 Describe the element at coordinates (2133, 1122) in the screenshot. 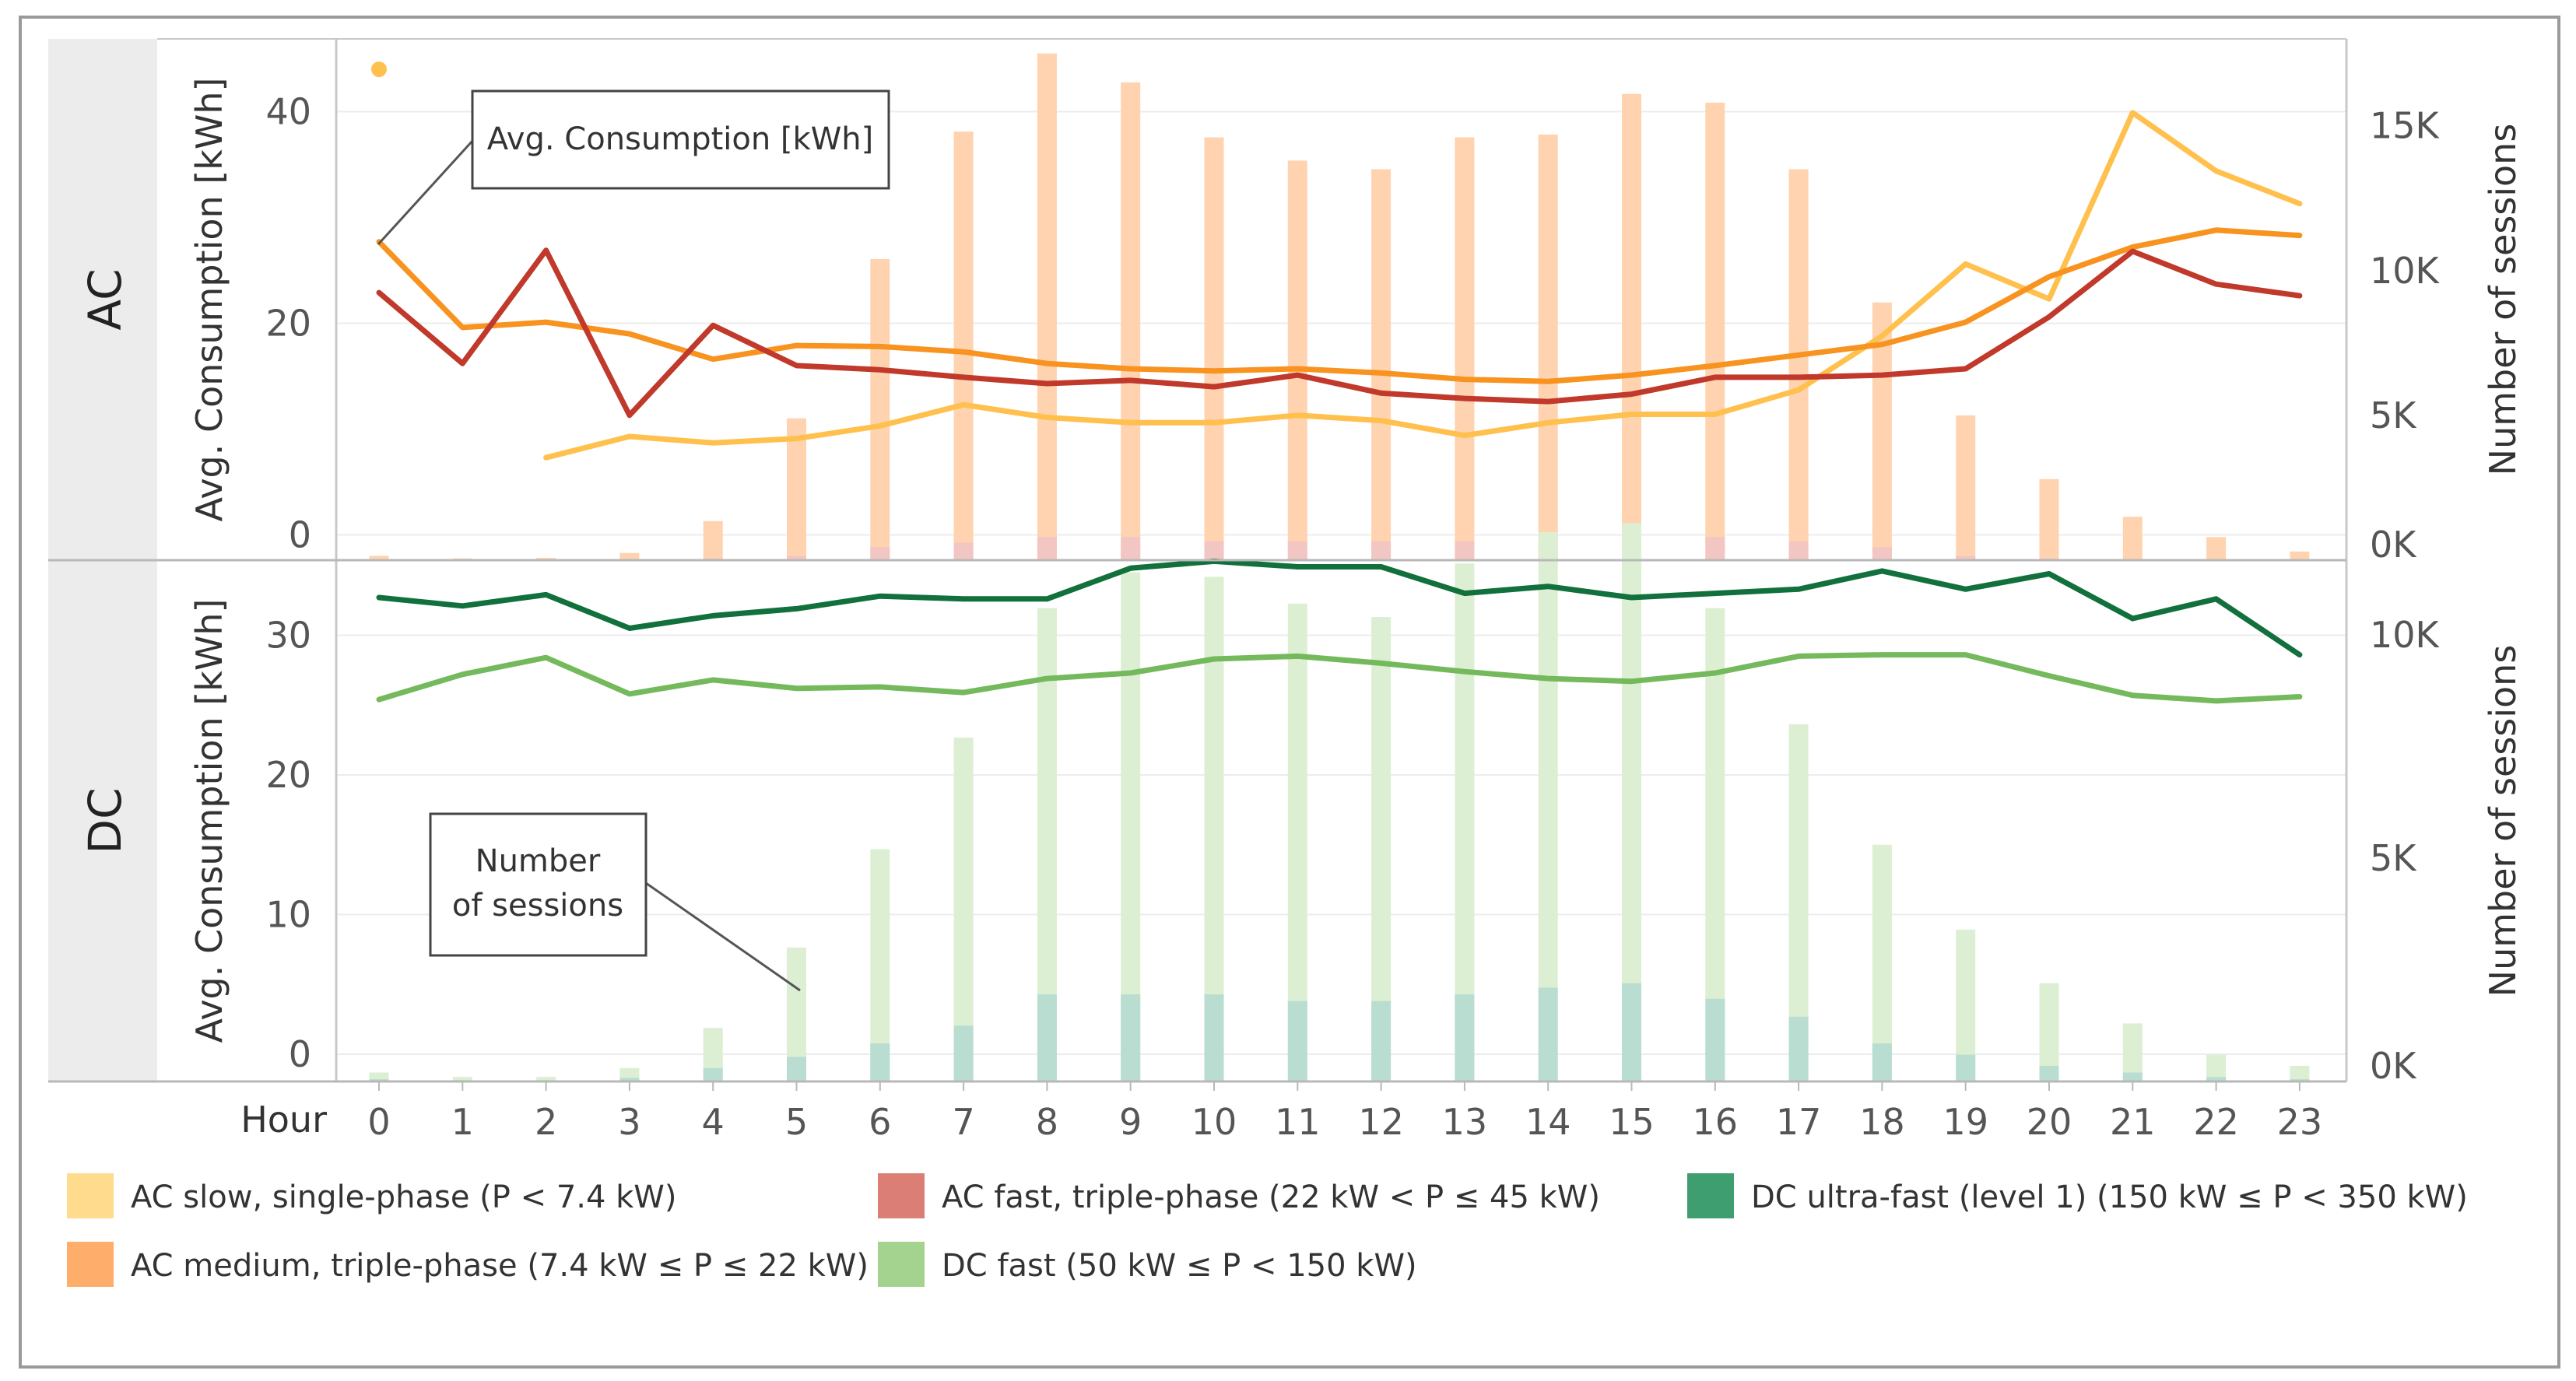

I see `x-tick-label: 21` at that location.